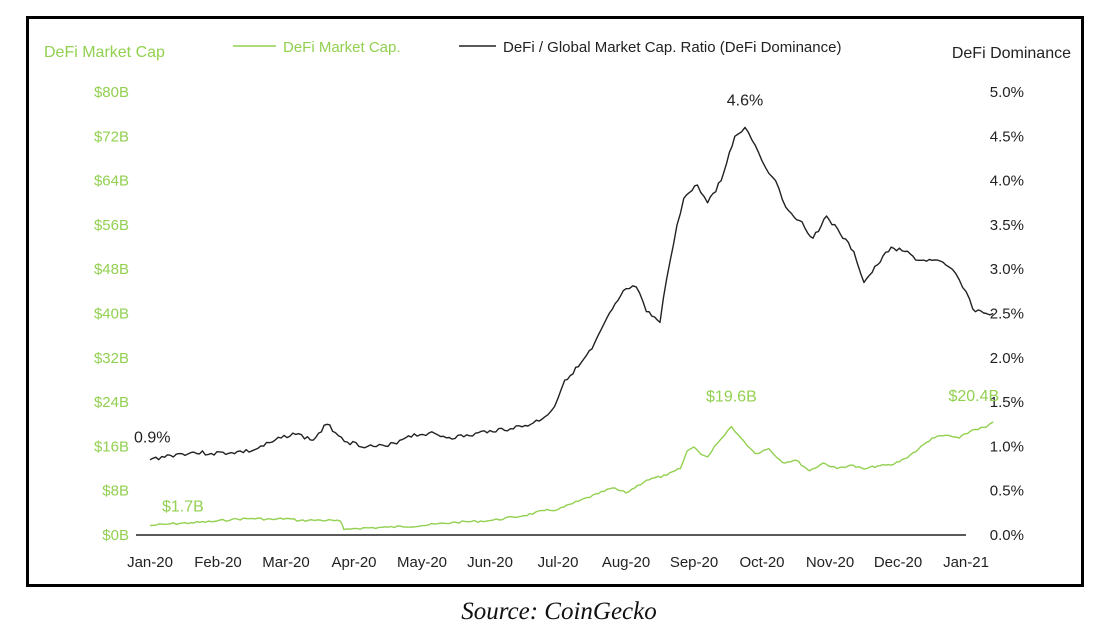  What do you see at coordinates (111, 225) in the screenshot?
I see `left-tick-label: $56B` at bounding box center [111, 225].